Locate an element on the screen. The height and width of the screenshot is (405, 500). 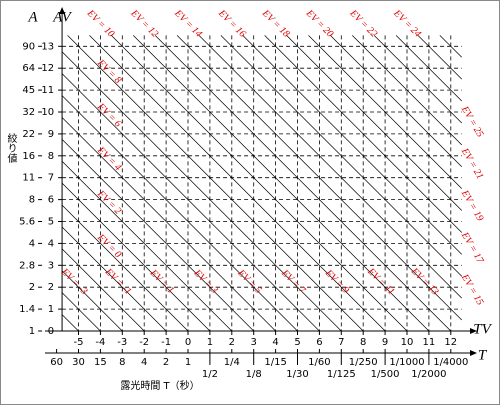
ev-label: EV = 21 is located at coordinates (471, 164).